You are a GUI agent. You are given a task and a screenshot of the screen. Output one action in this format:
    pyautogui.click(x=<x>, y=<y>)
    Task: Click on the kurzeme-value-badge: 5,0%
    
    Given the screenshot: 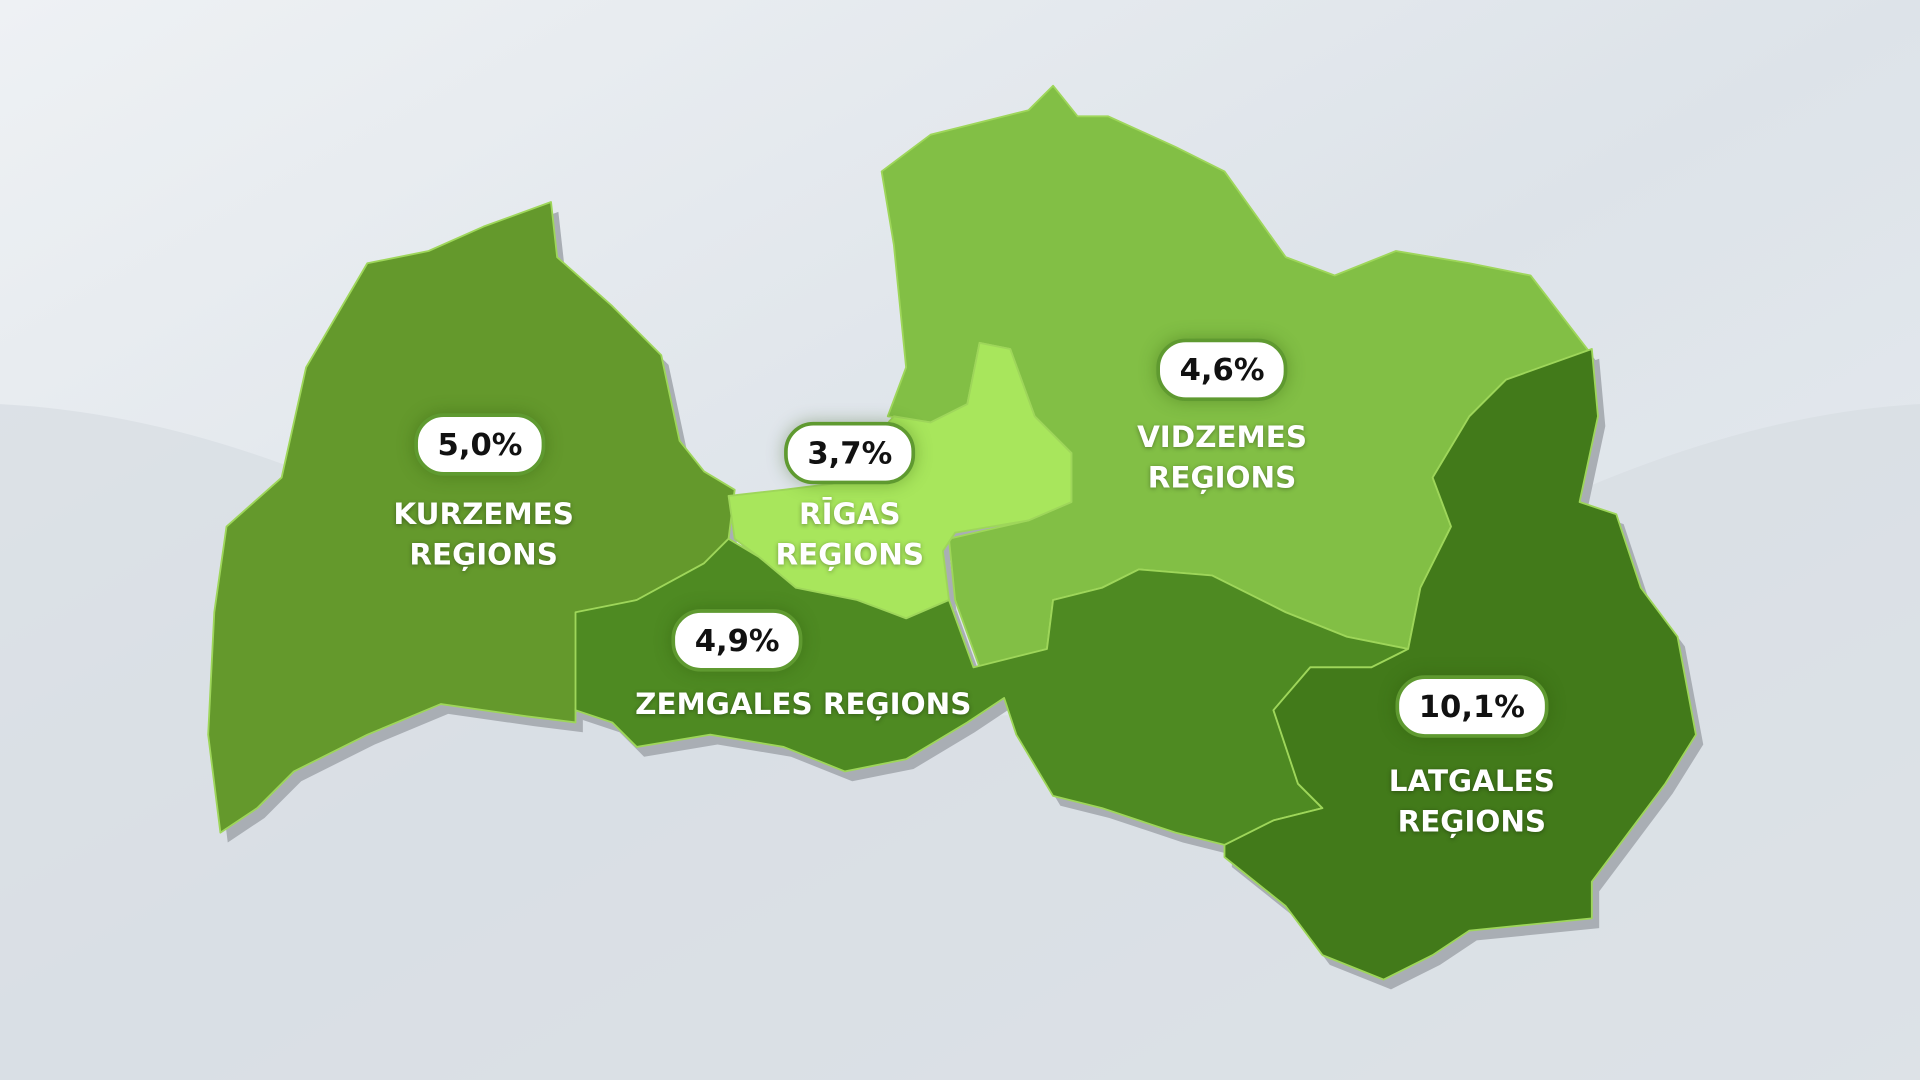 What is the action you would take?
    pyautogui.click(x=480, y=444)
    